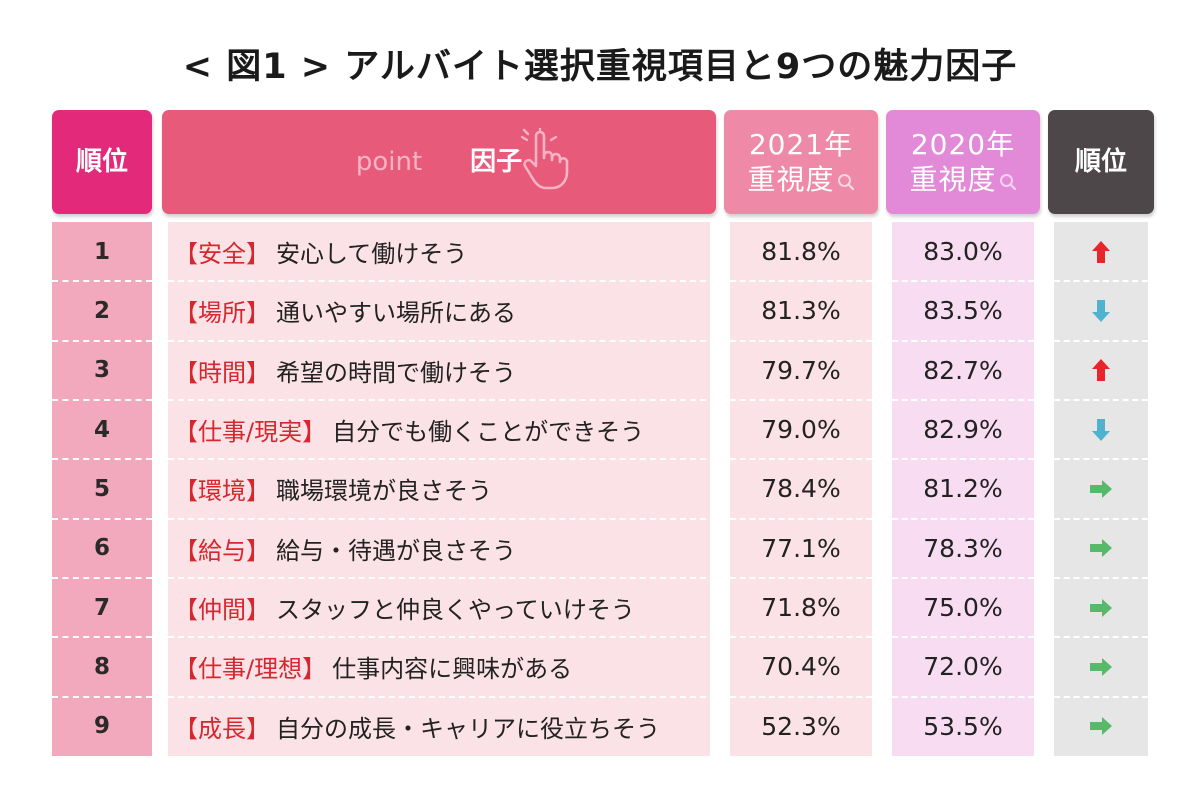 Image resolution: width=1200 pixels, height=800 pixels. Describe the element at coordinates (439, 370) in the screenshot. I see `factor-cell: 【時間】 希望の時間で働けそう` at that location.